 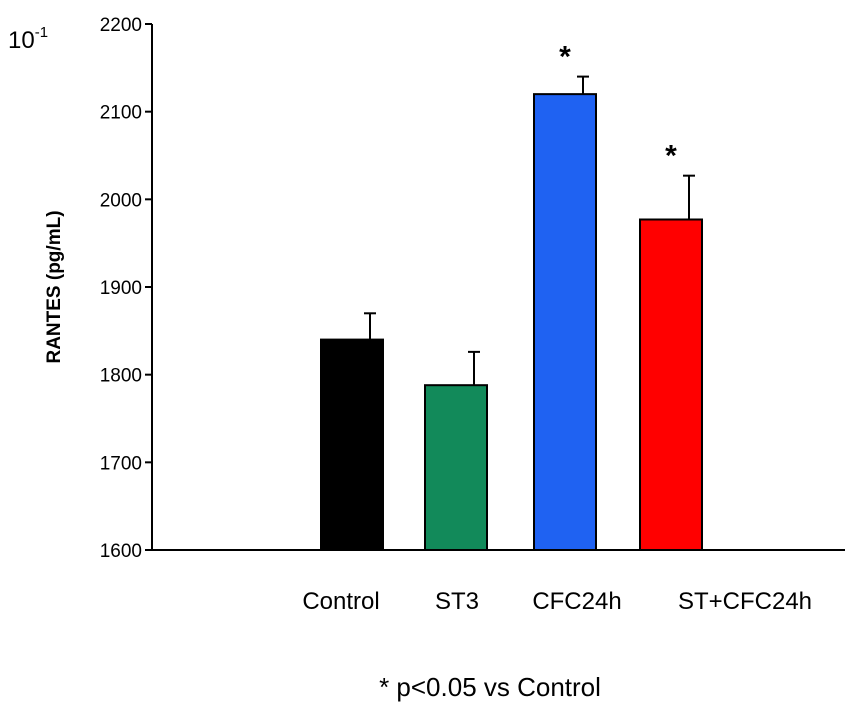 What do you see at coordinates (576, 601) in the screenshot?
I see `category-label: CFC24h` at bounding box center [576, 601].